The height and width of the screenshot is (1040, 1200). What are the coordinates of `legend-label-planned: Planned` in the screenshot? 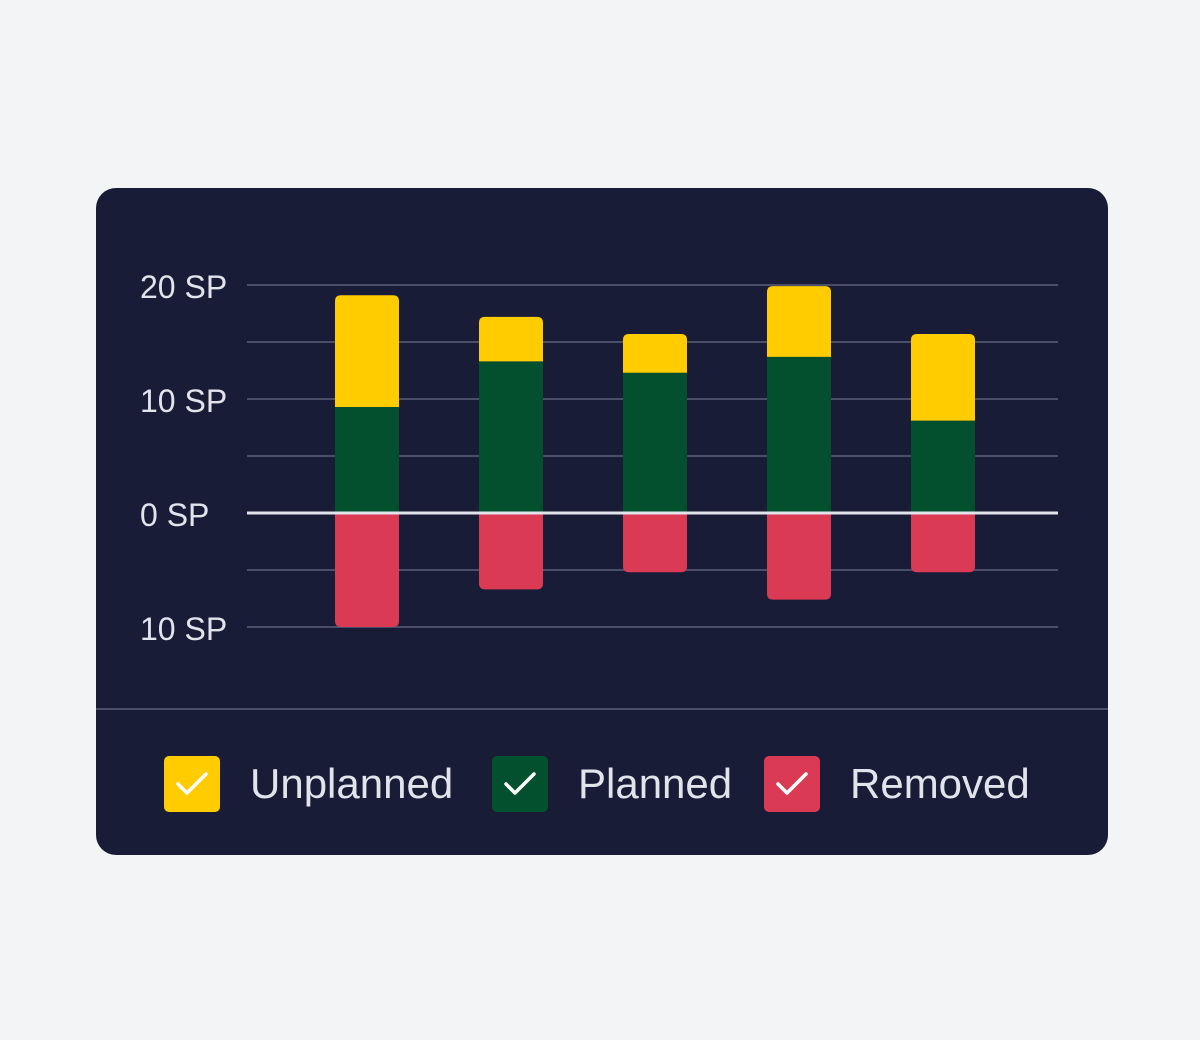 It's located at (655, 783).